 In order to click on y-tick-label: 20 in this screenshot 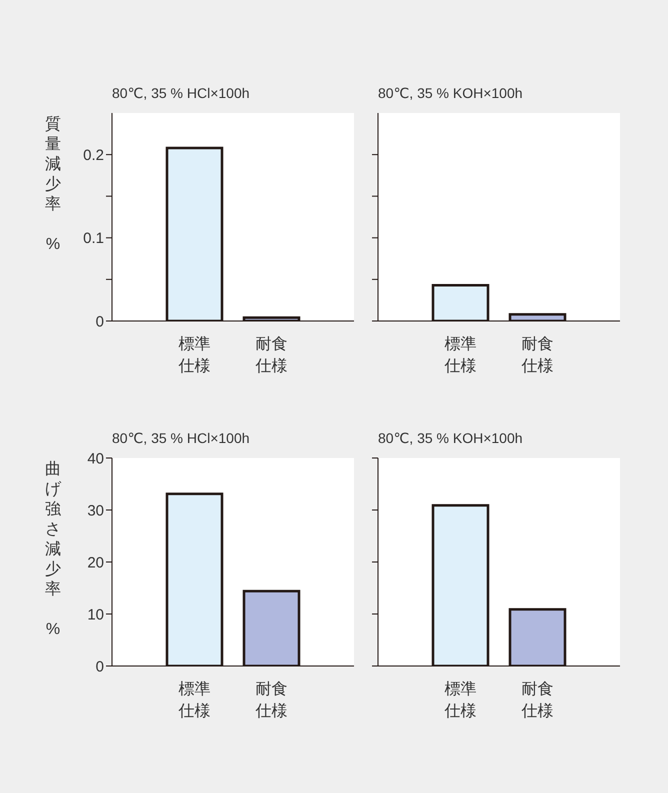, I will do `click(95, 563)`.